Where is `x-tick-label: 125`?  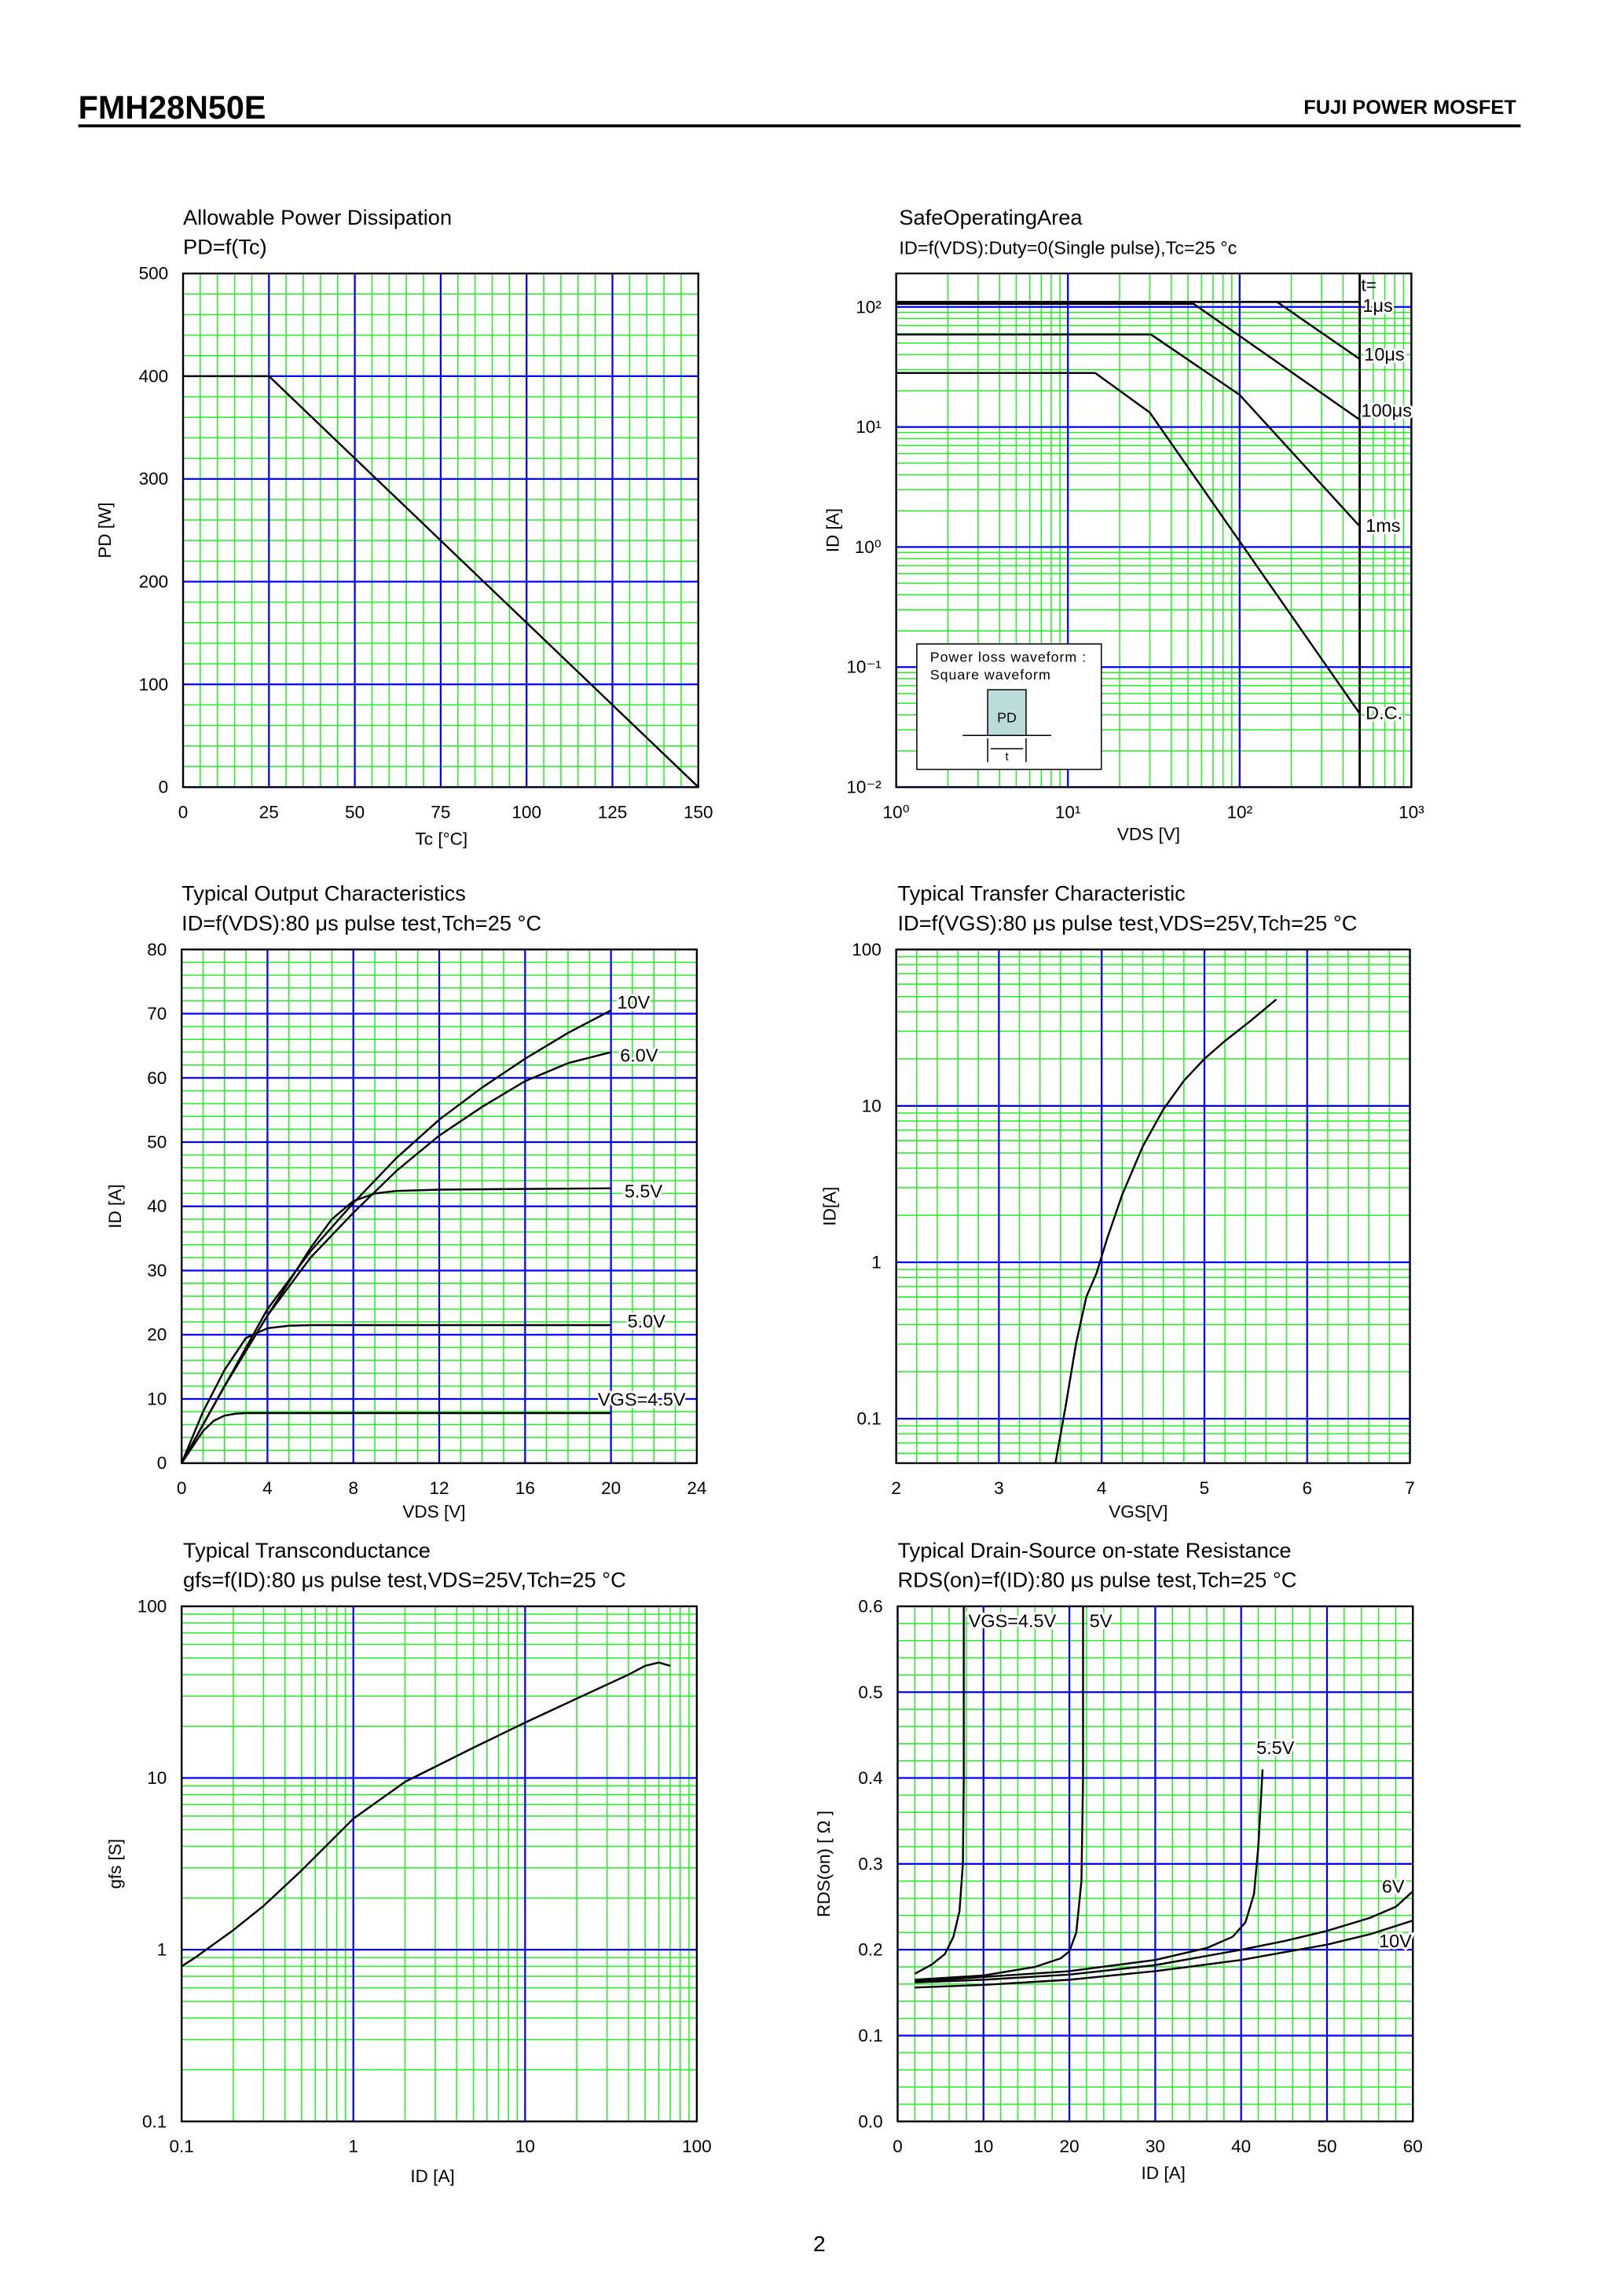 x-tick-label: 125 is located at coordinates (613, 812).